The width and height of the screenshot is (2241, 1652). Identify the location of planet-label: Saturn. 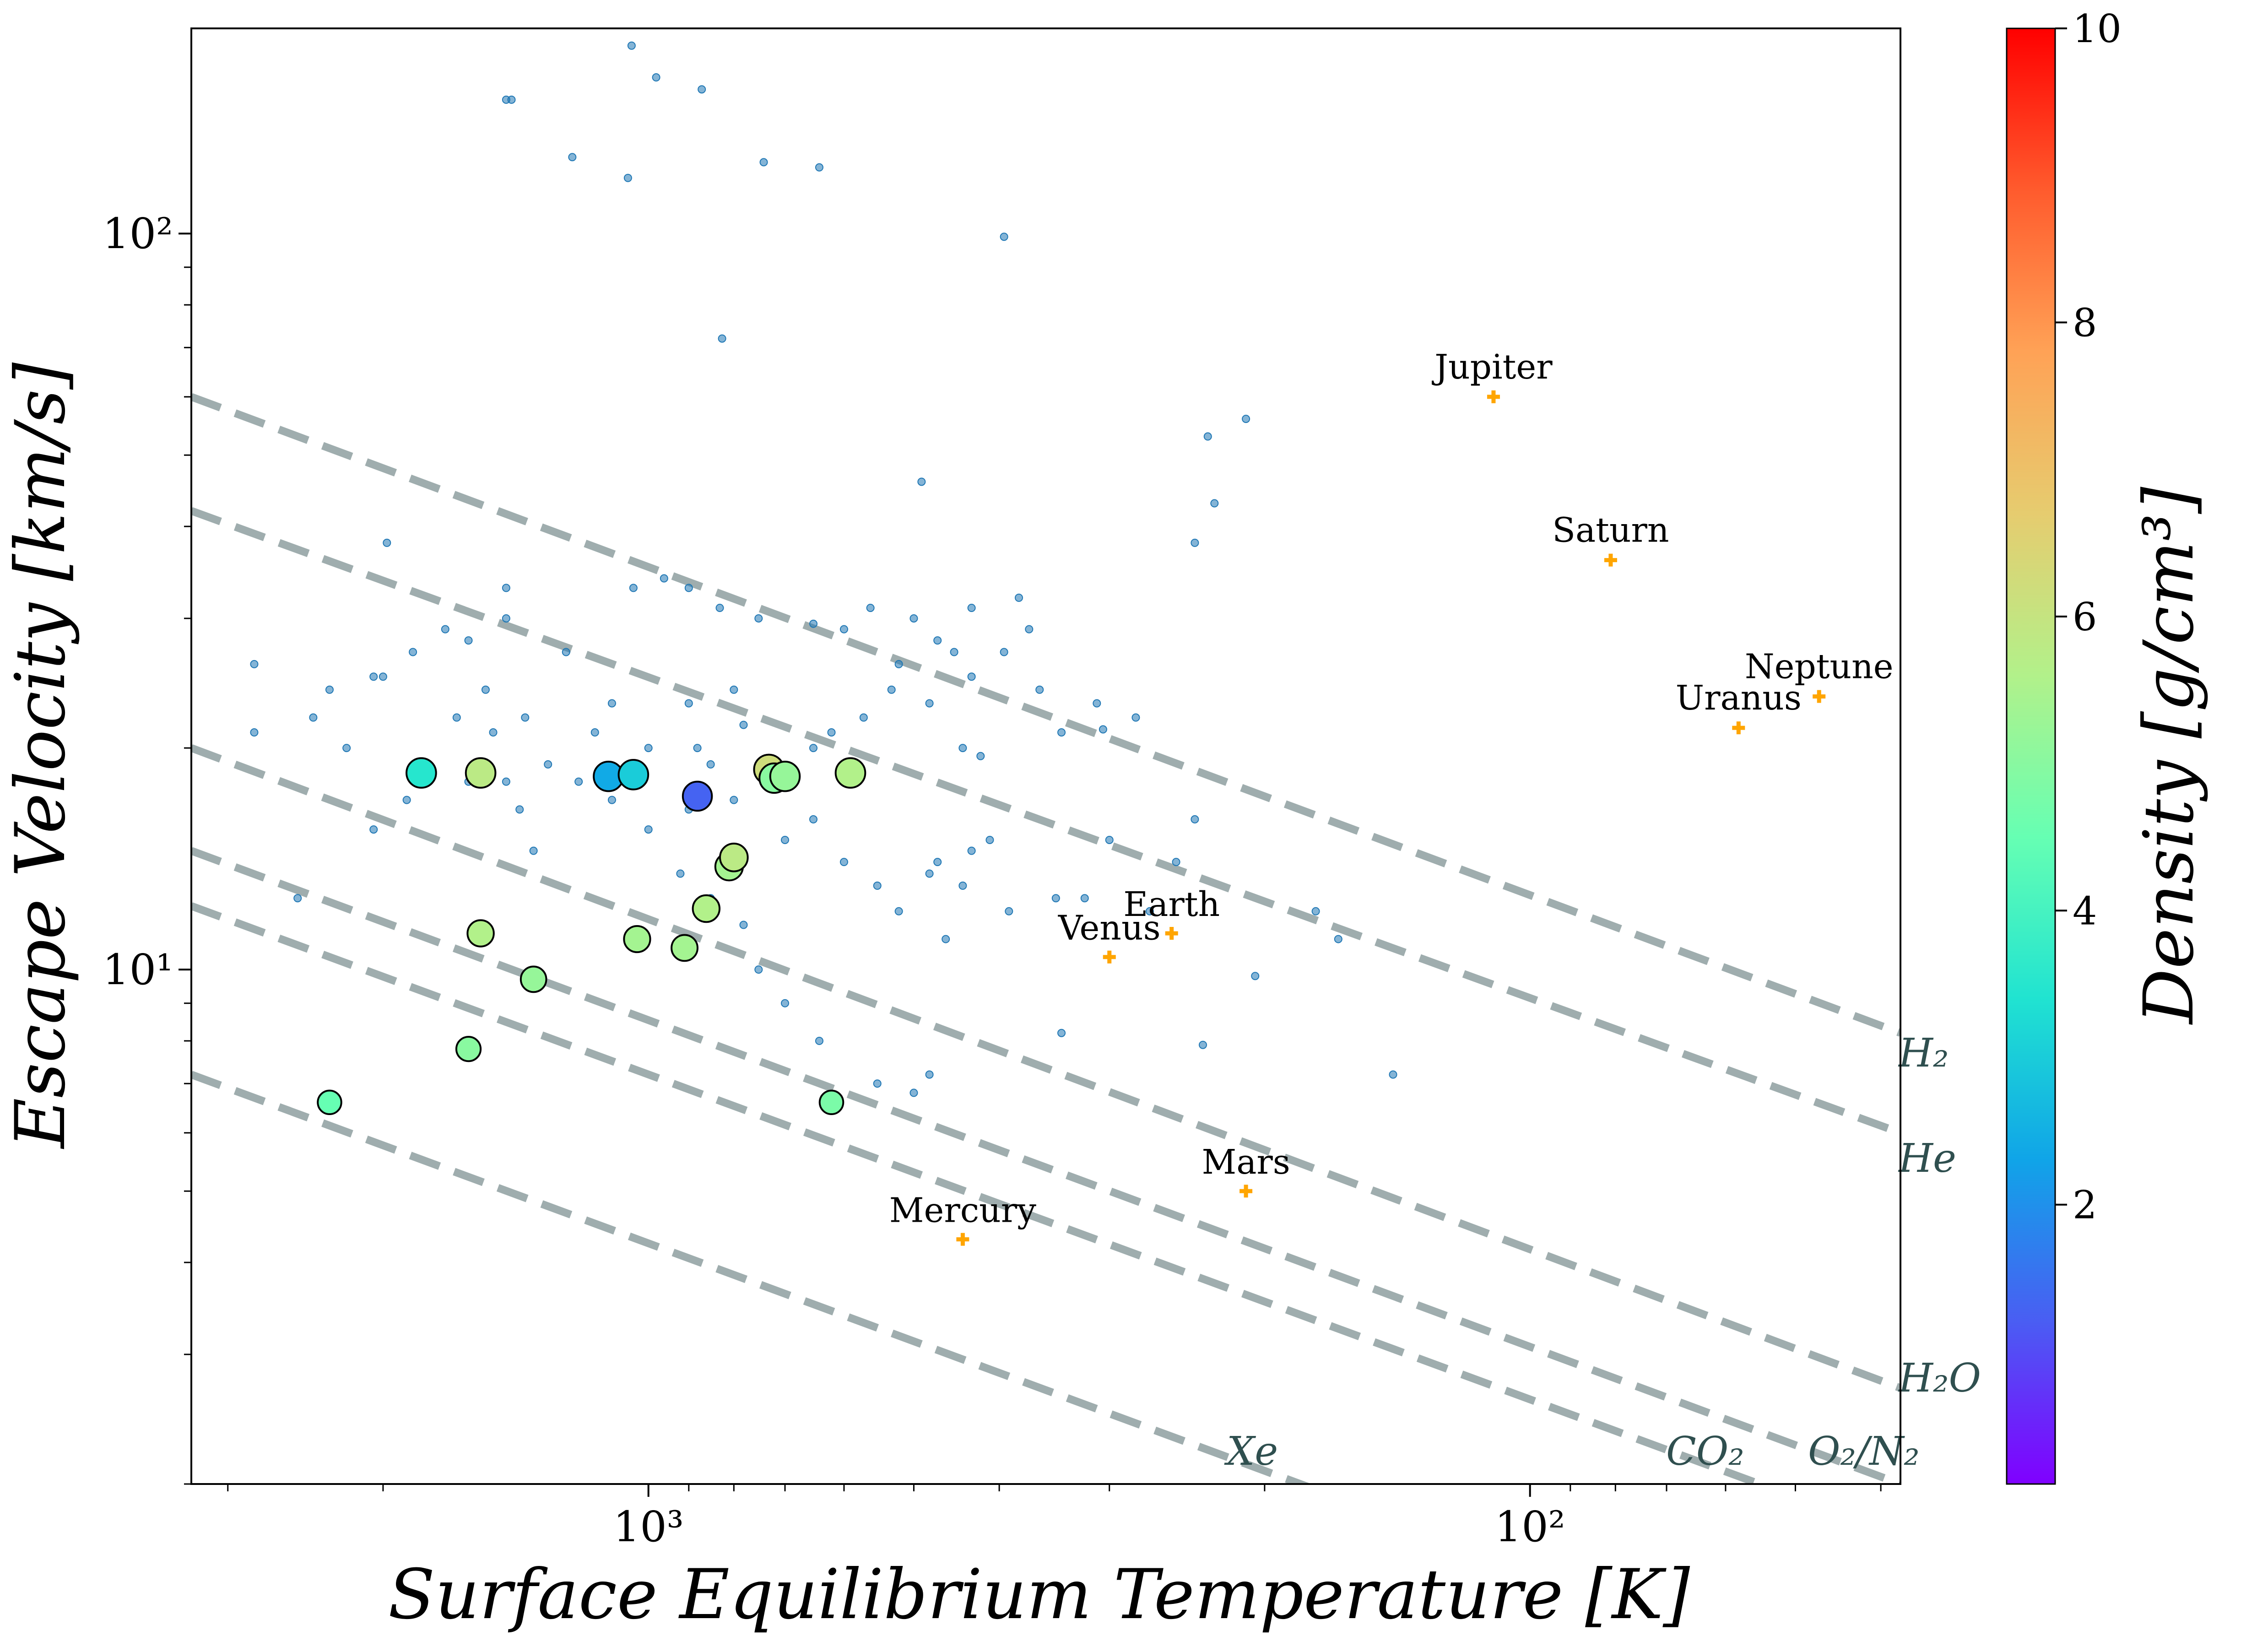
(1610, 530).